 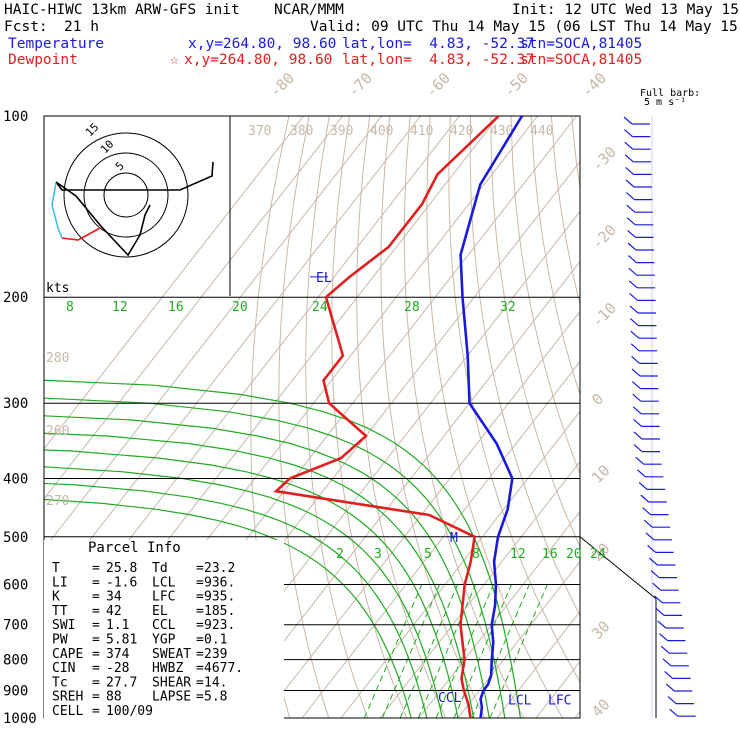 What do you see at coordinates (438, 85) in the screenshot?
I see `isotherm-label: -60` at bounding box center [438, 85].